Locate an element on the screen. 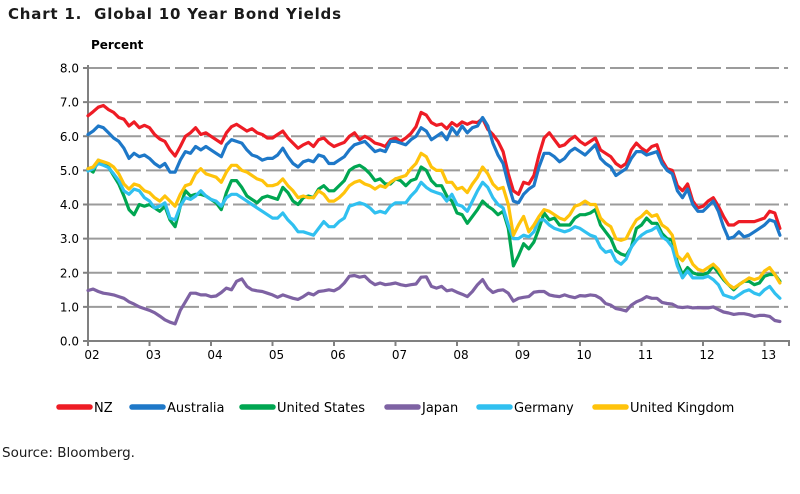 This screenshot has height=494, width=800. y-axis-label: 7.0 is located at coordinates (69, 103).